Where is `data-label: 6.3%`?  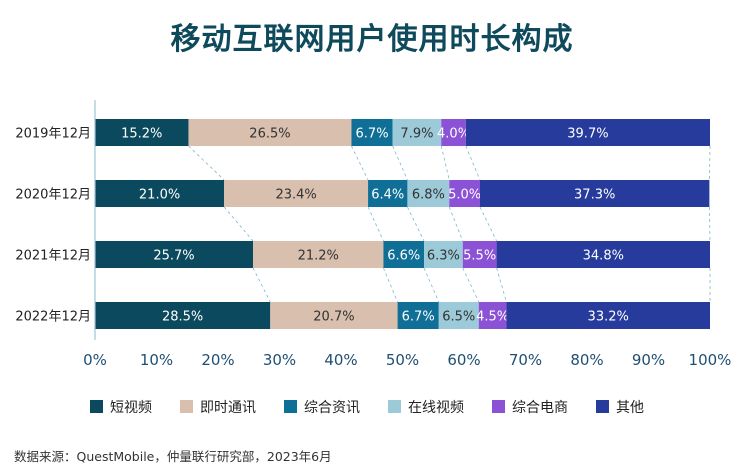 data-label: 6.3% is located at coordinates (443, 256).